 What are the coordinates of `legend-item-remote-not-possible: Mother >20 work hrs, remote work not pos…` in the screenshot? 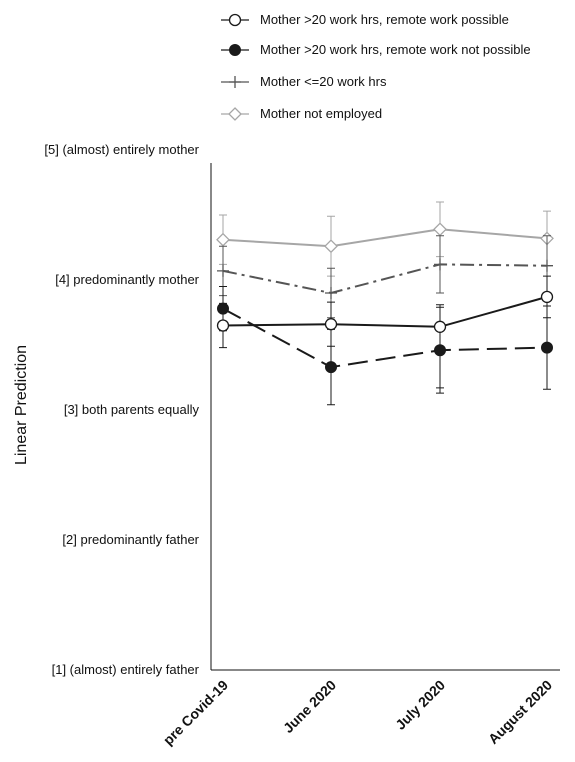 It's located at (376, 49).